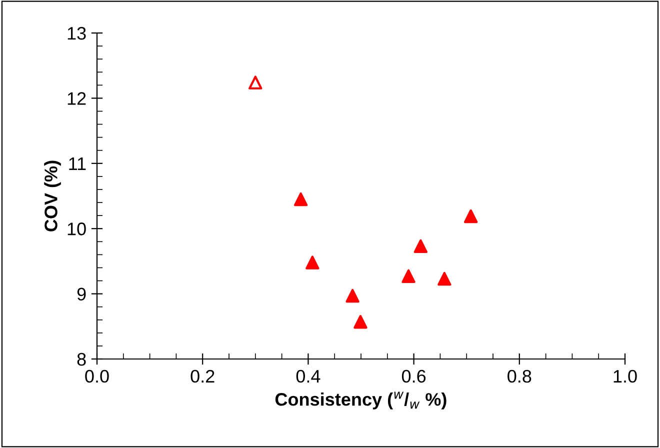  I want to click on y-tick-label: 12, so click(77, 98).